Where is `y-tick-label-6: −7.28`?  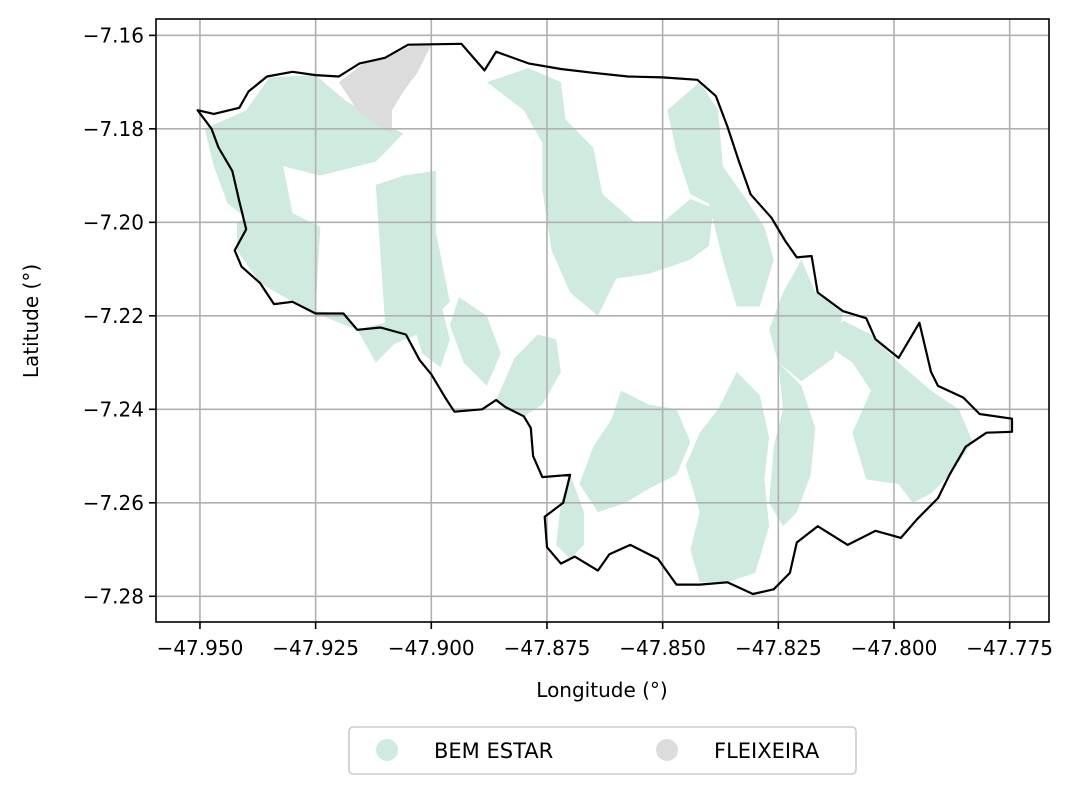 y-tick-label-6: −7.28 is located at coordinates (113, 596).